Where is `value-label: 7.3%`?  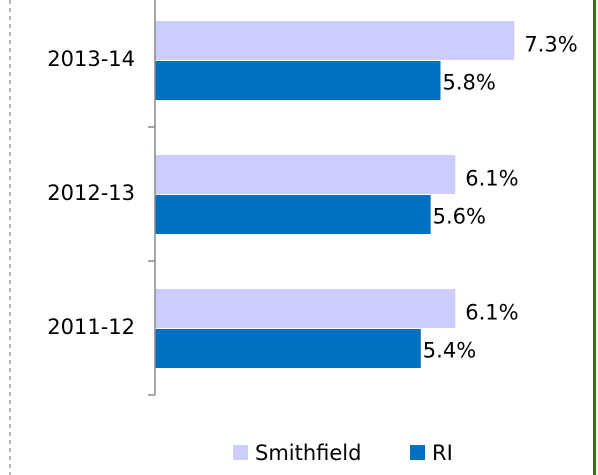
value-label: 7.3% is located at coordinates (550, 45).